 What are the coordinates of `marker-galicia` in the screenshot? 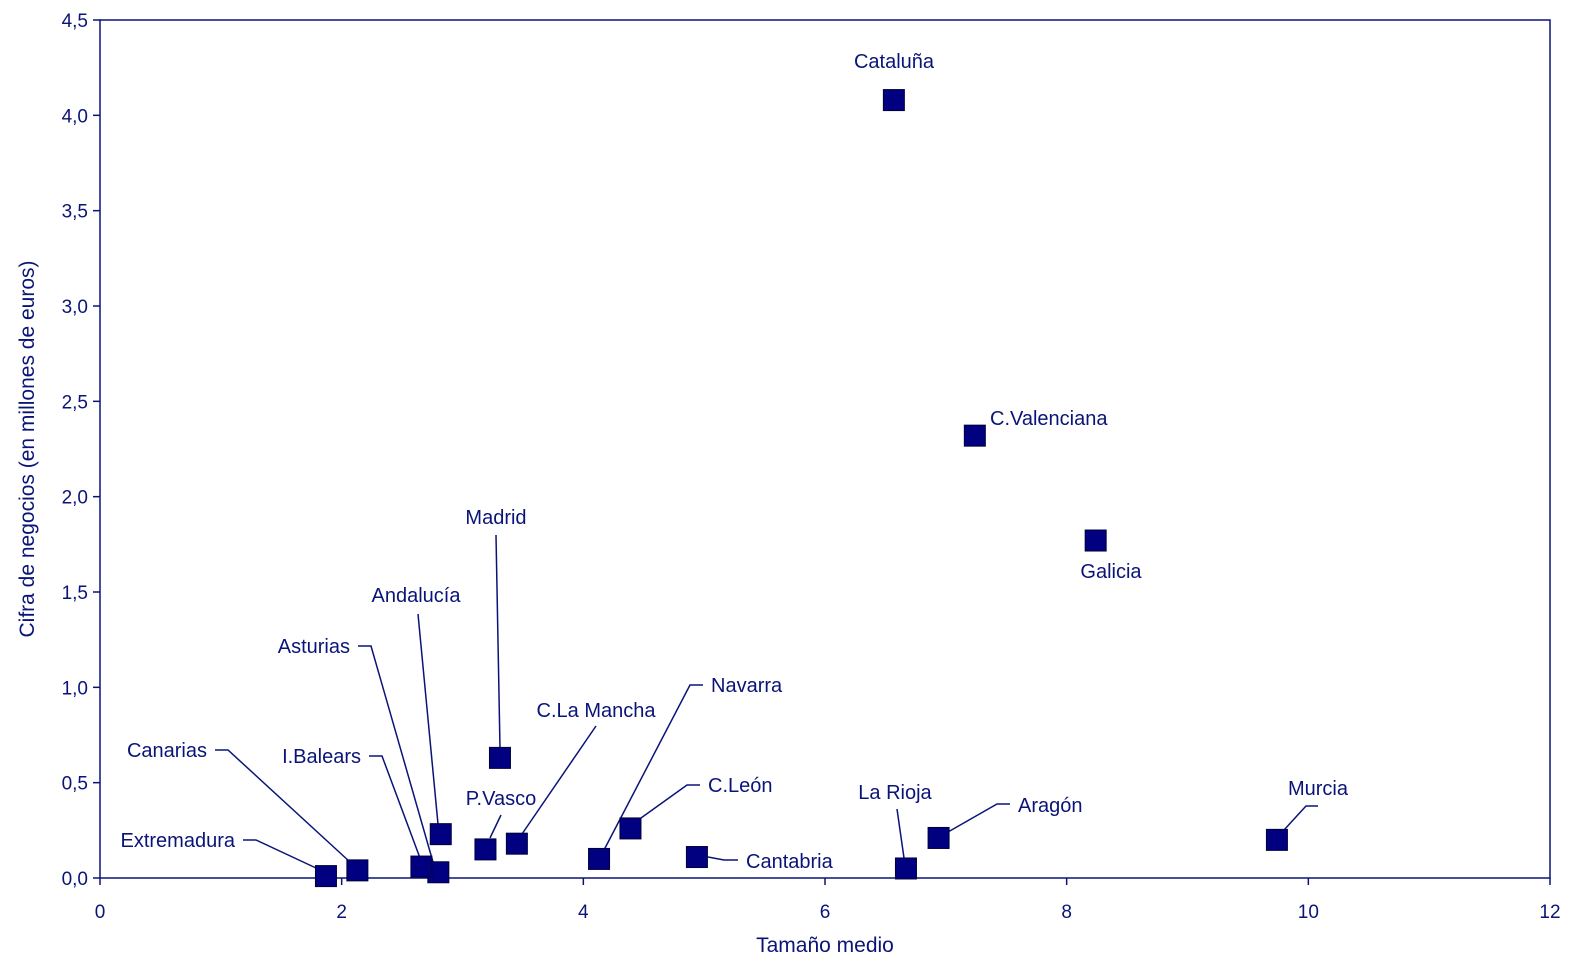 It's located at (1095, 540).